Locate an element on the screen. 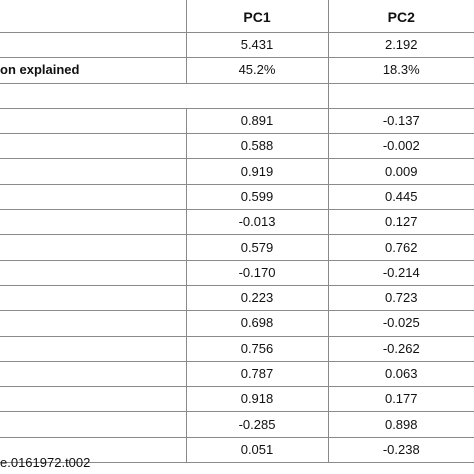  loading-pc2: -0.214 is located at coordinates (401, 273).